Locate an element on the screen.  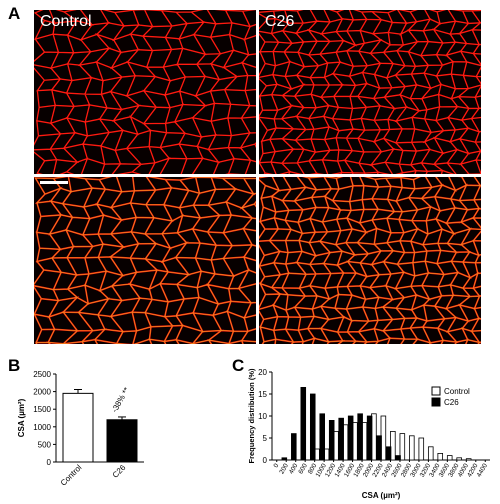
micrograph-control-top: Control is located at coordinates (145, 92).